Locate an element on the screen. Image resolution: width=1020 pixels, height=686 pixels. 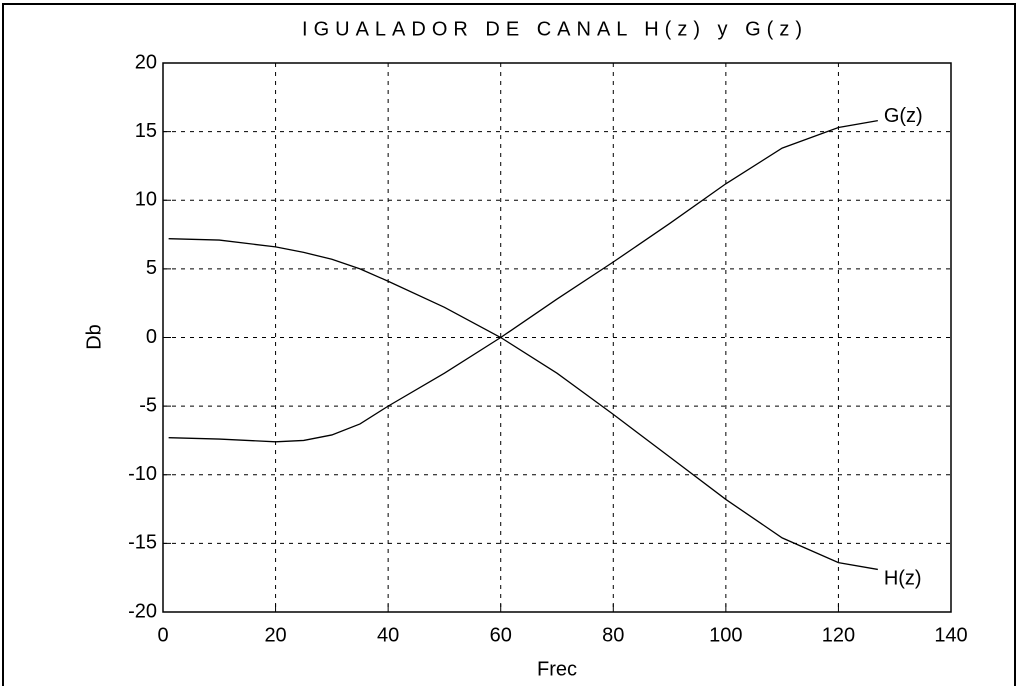
y-tick-label: -20 is located at coordinates (142, 611).